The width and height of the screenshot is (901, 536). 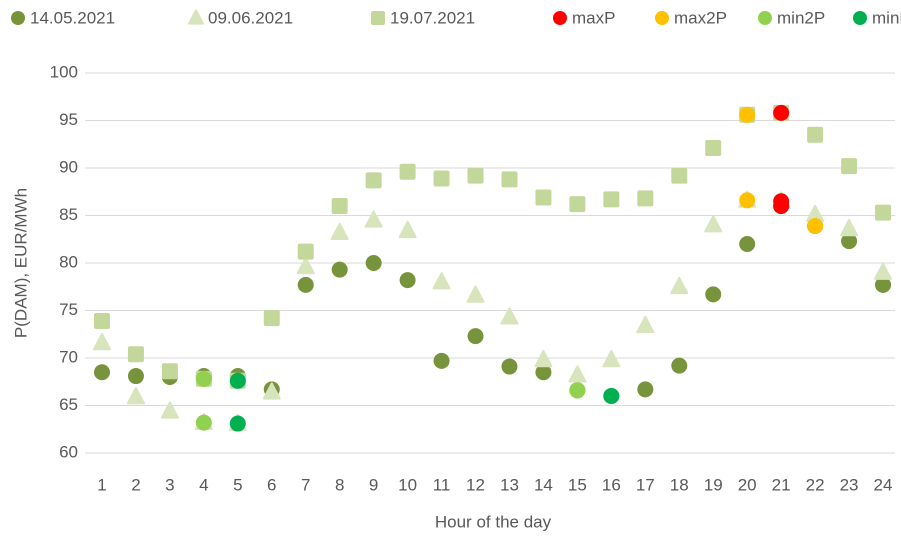 What do you see at coordinates (237, 484) in the screenshot?
I see `x-tick-label: 5` at bounding box center [237, 484].